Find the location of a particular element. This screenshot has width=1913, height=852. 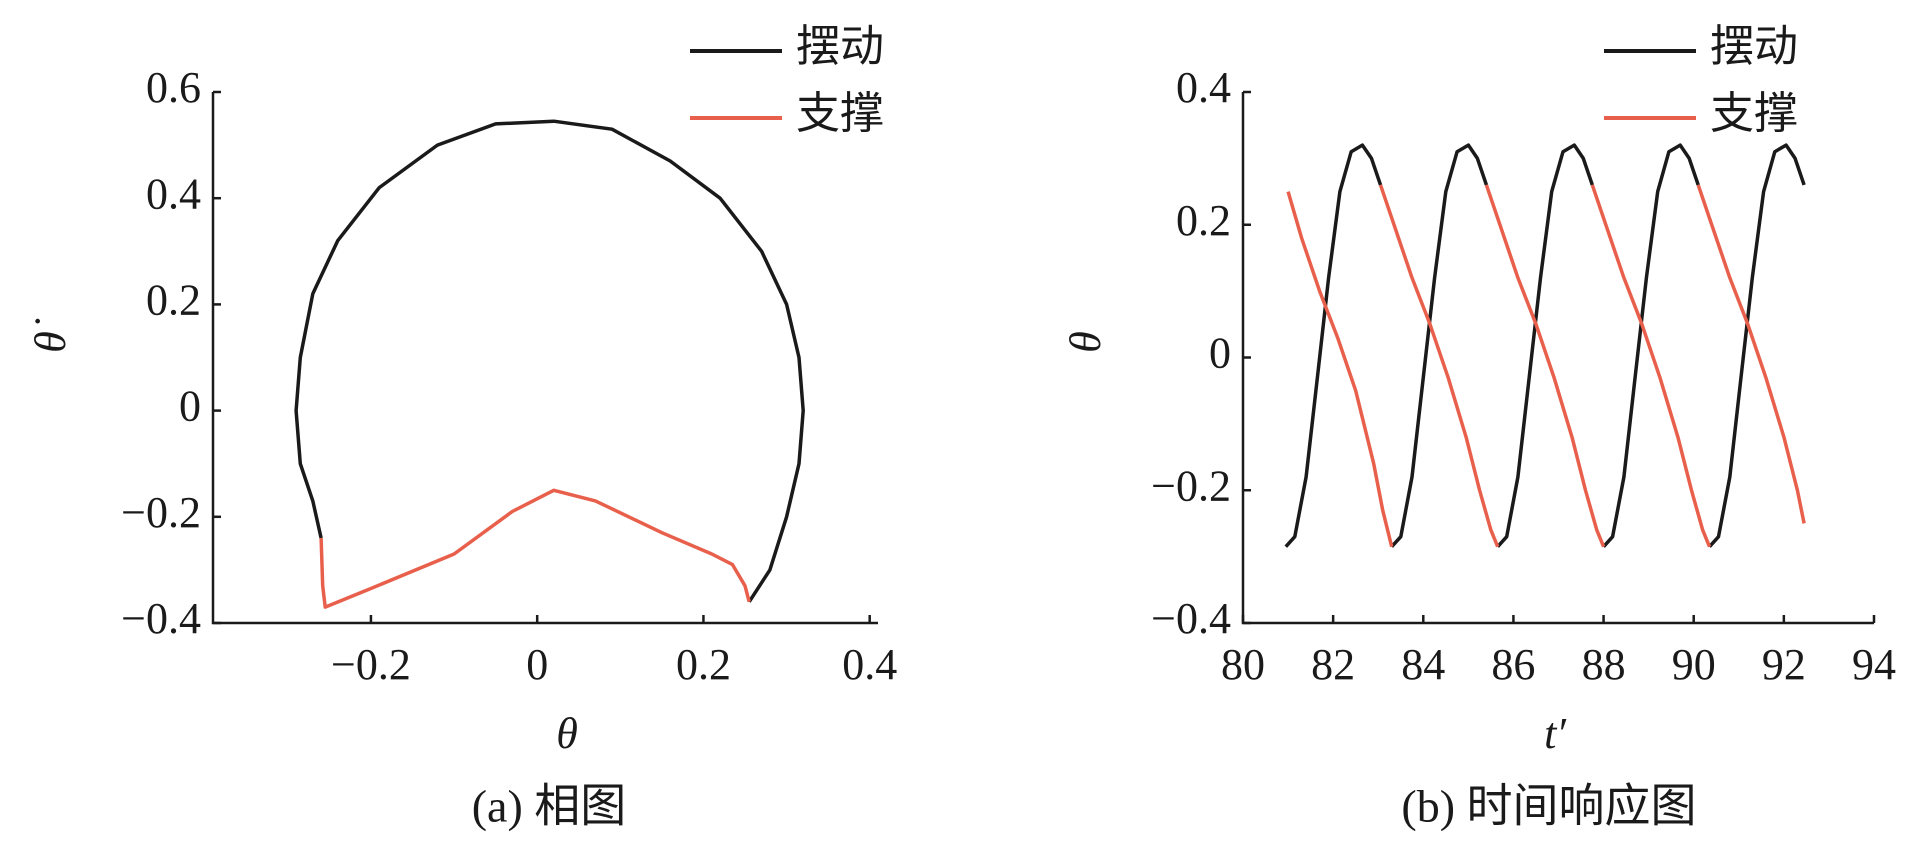

y-axis-label: θ is located at coordinates (1085, 342).